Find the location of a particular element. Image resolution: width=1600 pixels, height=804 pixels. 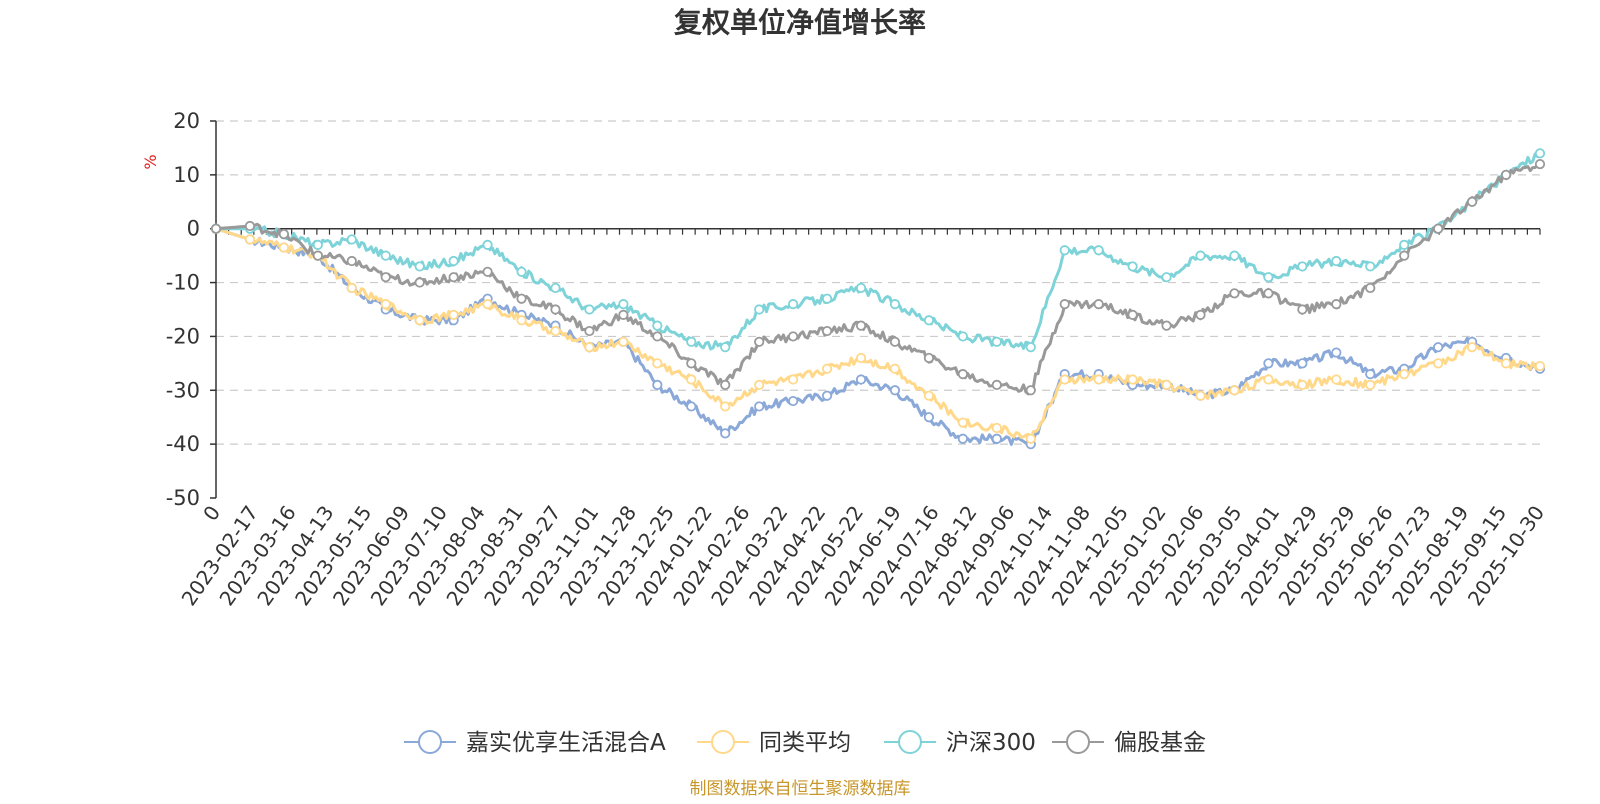

chart-title: 复权单位净值增长率 is located at coordinates (800, 22).